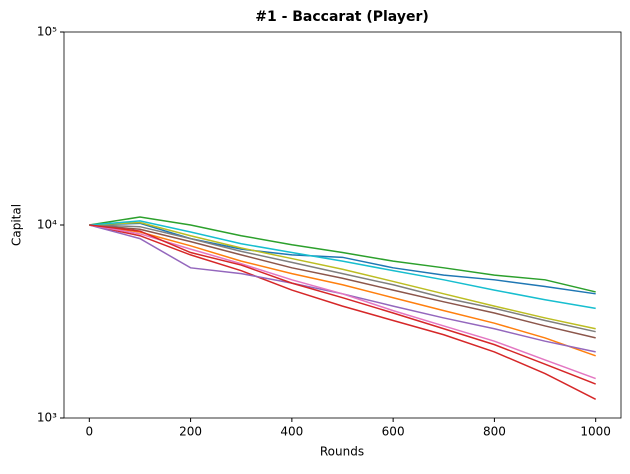  Describe the element at coordinates (342, 452) in the screenshot. I see `x-axis-label: Rounds` at that location.